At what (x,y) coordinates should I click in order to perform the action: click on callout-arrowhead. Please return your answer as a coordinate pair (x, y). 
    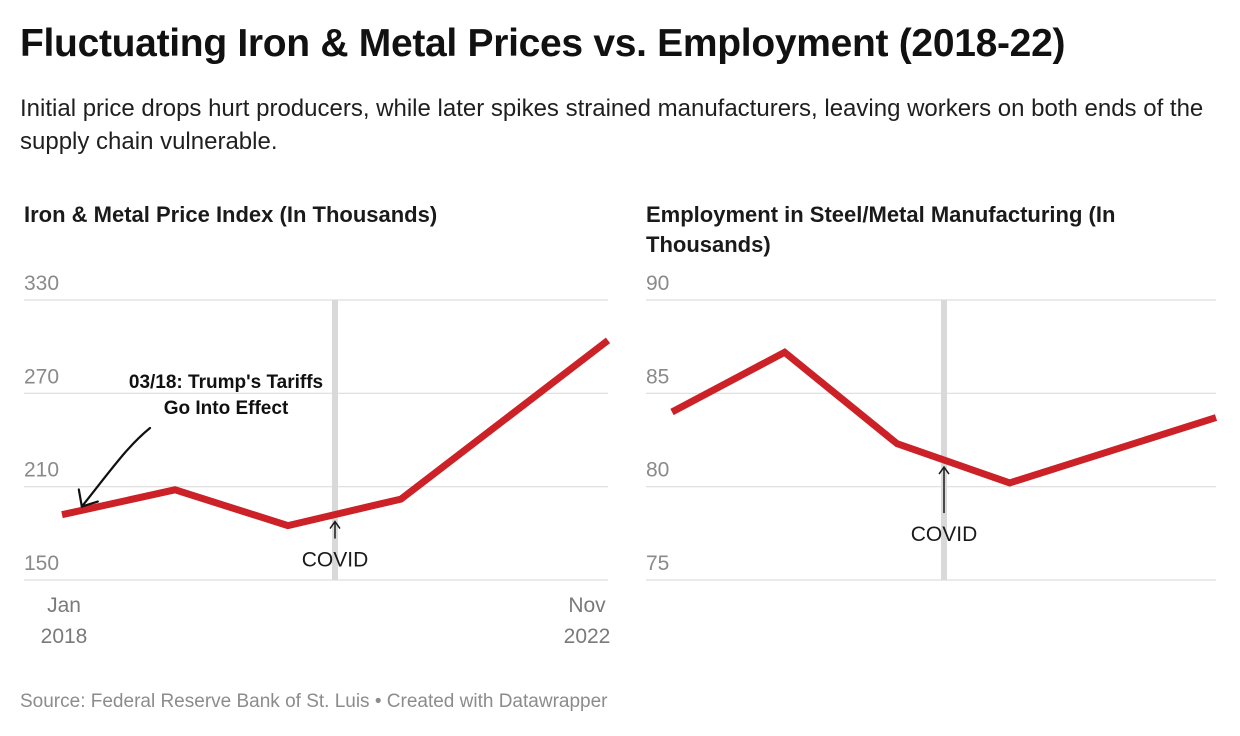
    Looking at the image, I should click on (88, 498).